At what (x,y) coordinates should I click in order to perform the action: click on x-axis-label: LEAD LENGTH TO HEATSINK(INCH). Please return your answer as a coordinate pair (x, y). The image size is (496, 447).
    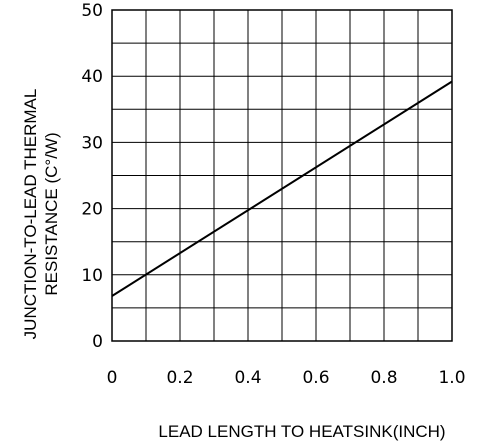
    Looking at the image, I should click on (301, 431).